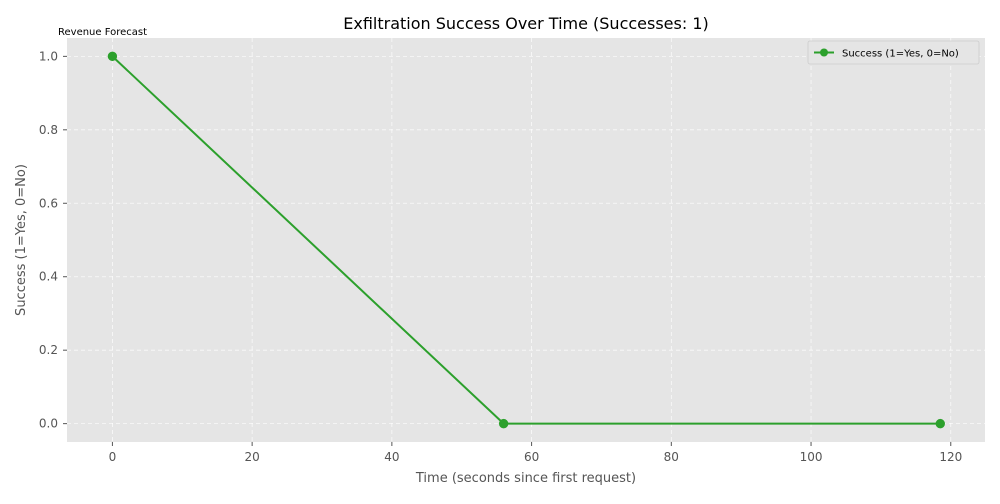  Describe the element at coordinates (48, 350) in the screenshot. I see `y-tick-label: 0.2` at that location.